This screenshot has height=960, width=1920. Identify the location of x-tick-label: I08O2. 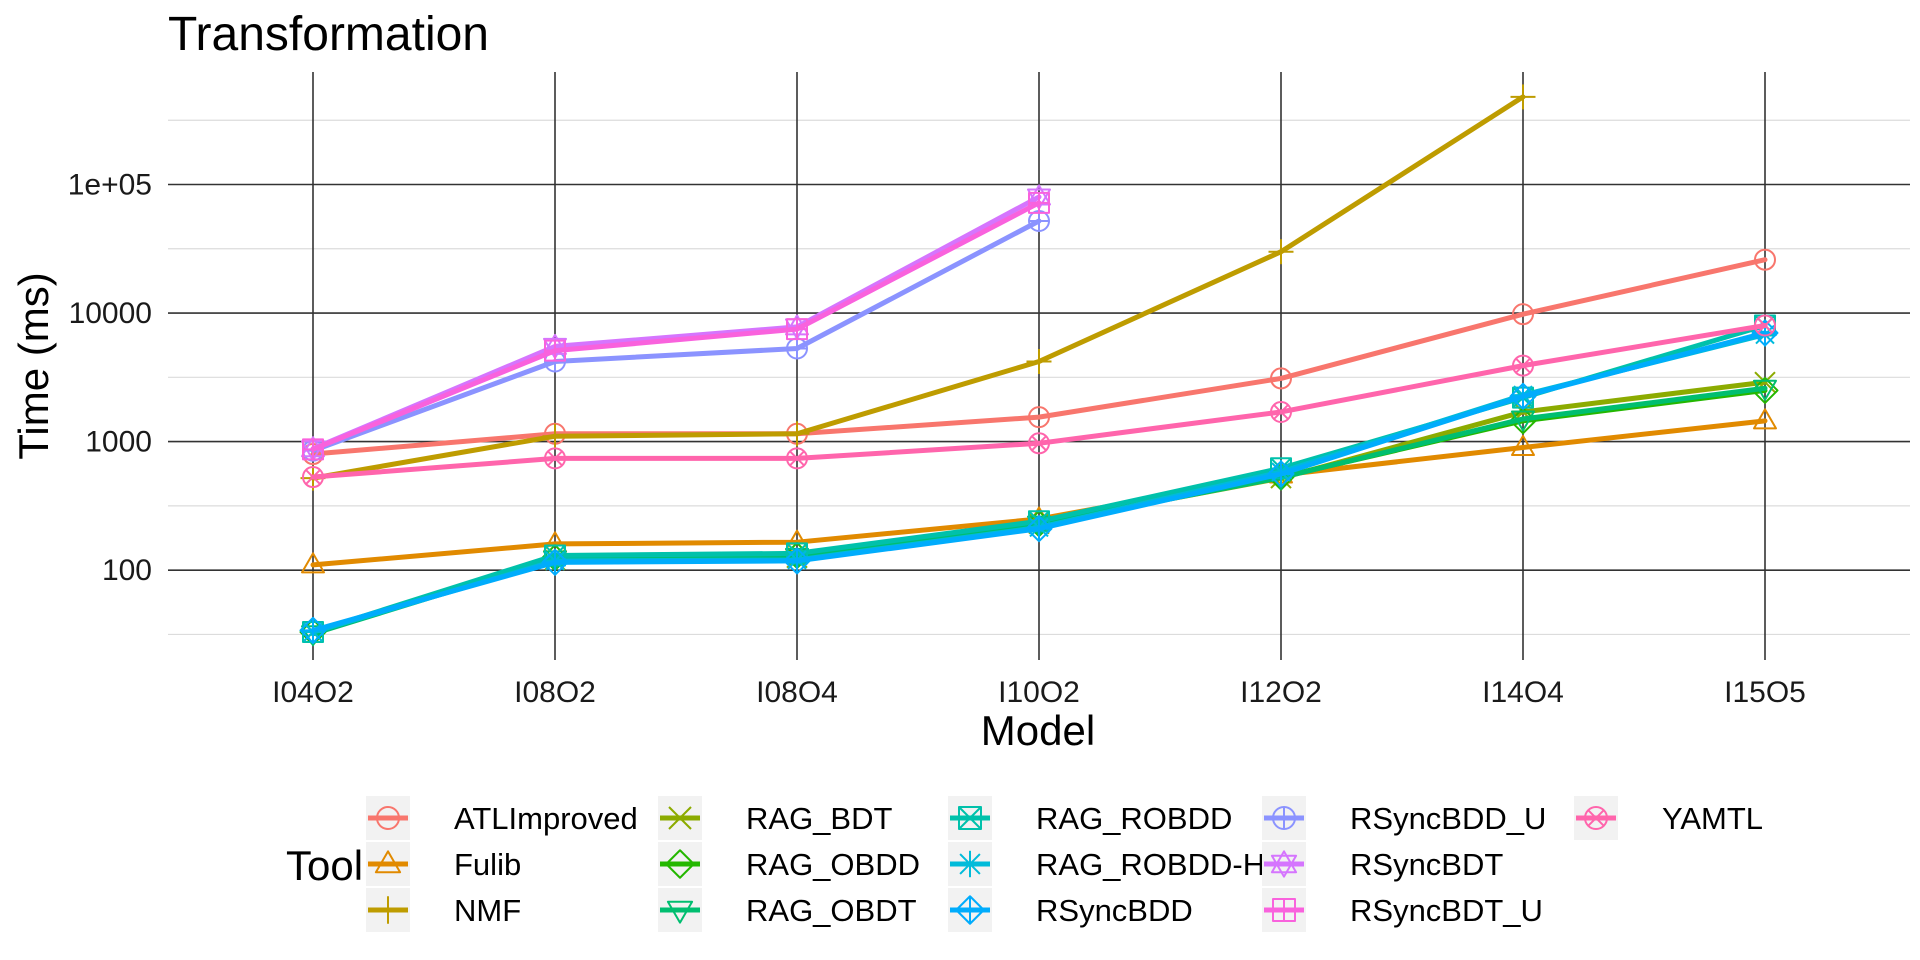
(555, 692).